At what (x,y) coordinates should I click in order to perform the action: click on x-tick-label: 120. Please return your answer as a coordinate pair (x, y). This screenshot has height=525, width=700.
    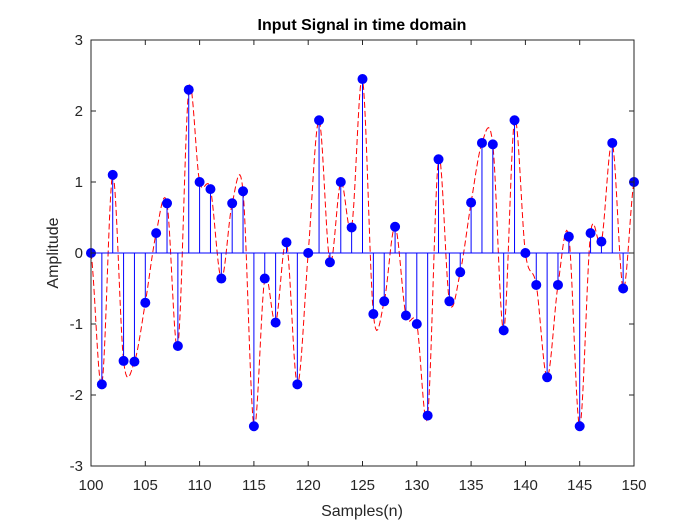
    Looking at the image, I should click on (308, 485).